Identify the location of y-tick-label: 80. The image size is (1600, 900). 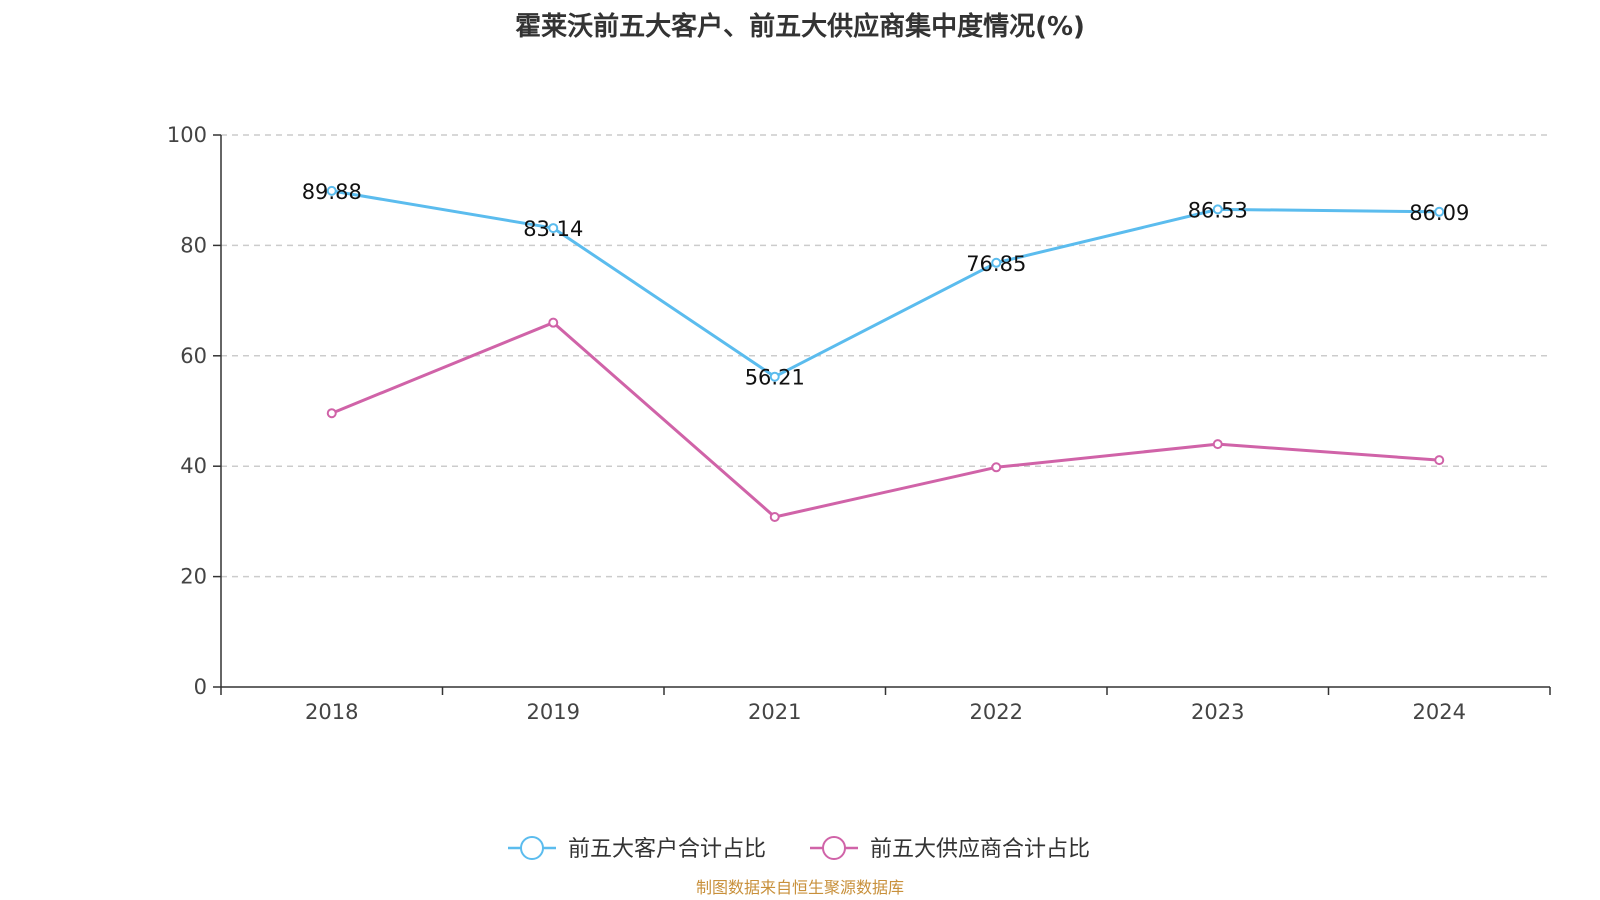
(193, 245).